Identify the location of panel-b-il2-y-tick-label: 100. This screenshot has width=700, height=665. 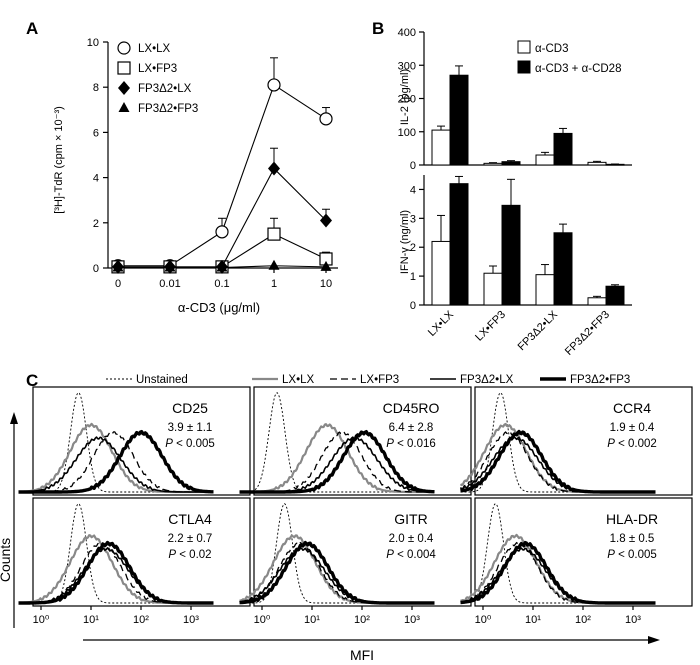
(407, 133).